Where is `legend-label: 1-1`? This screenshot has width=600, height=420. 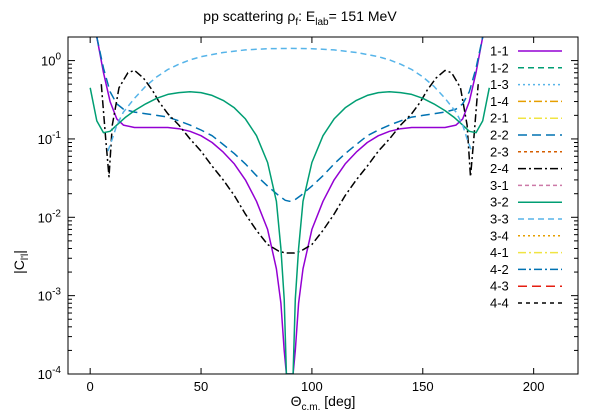
legend-label: 1-1 is located at coordinates (499, 51).